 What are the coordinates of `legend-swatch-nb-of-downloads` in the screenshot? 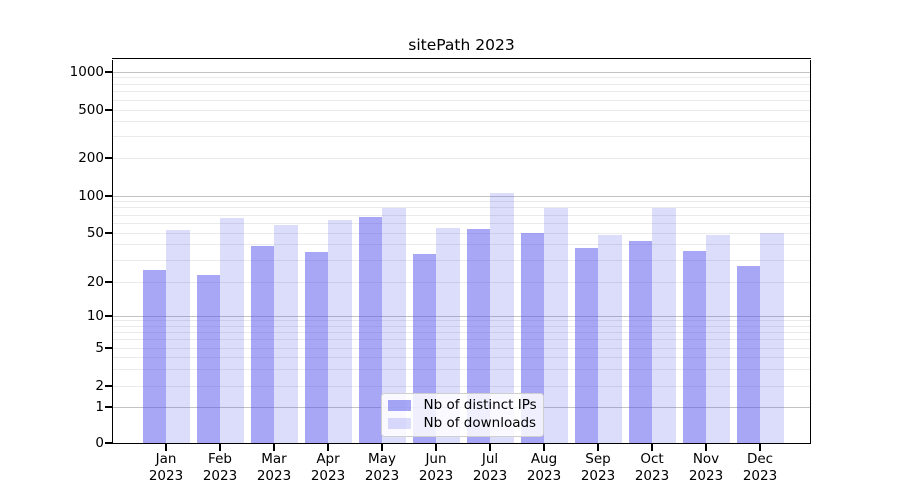 It's located at (399, 423).